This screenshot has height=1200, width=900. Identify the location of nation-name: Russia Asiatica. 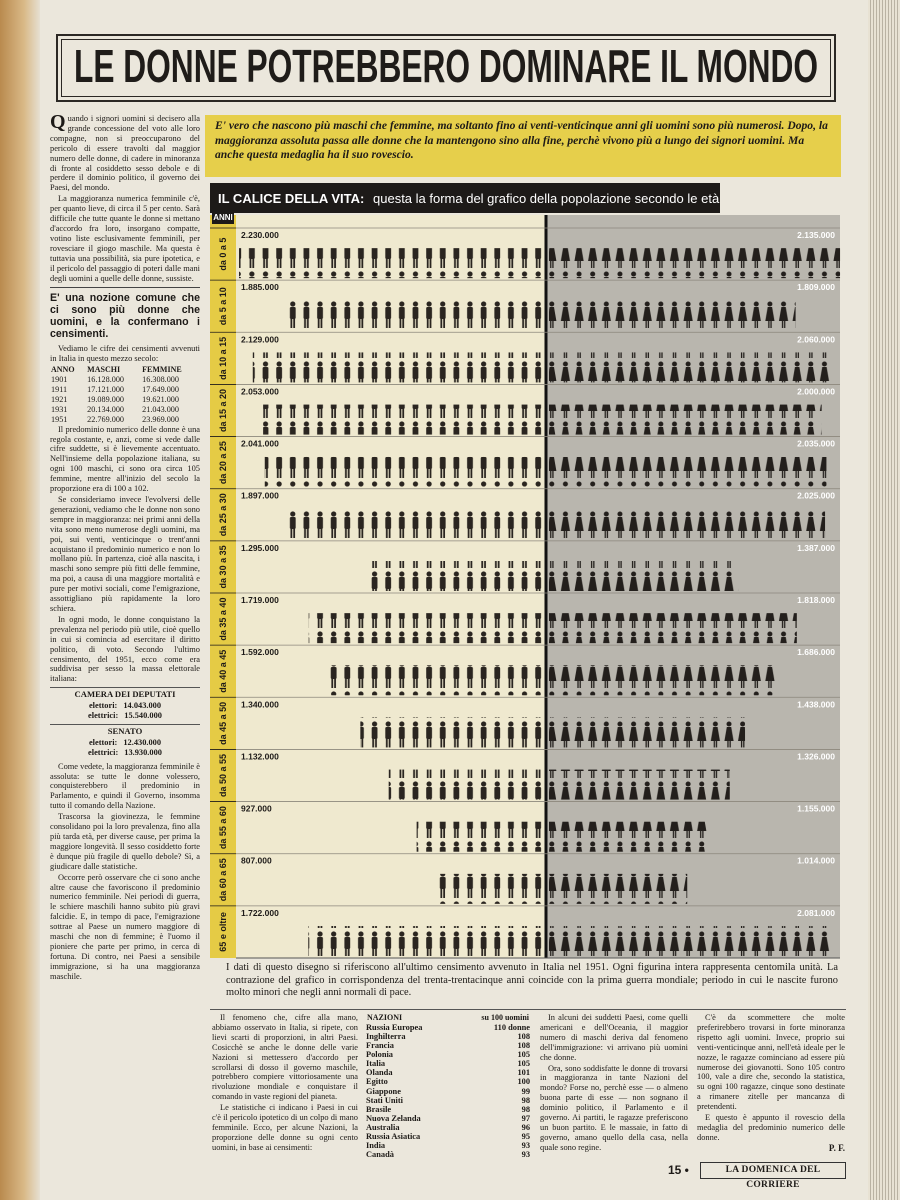
(393, 1137).